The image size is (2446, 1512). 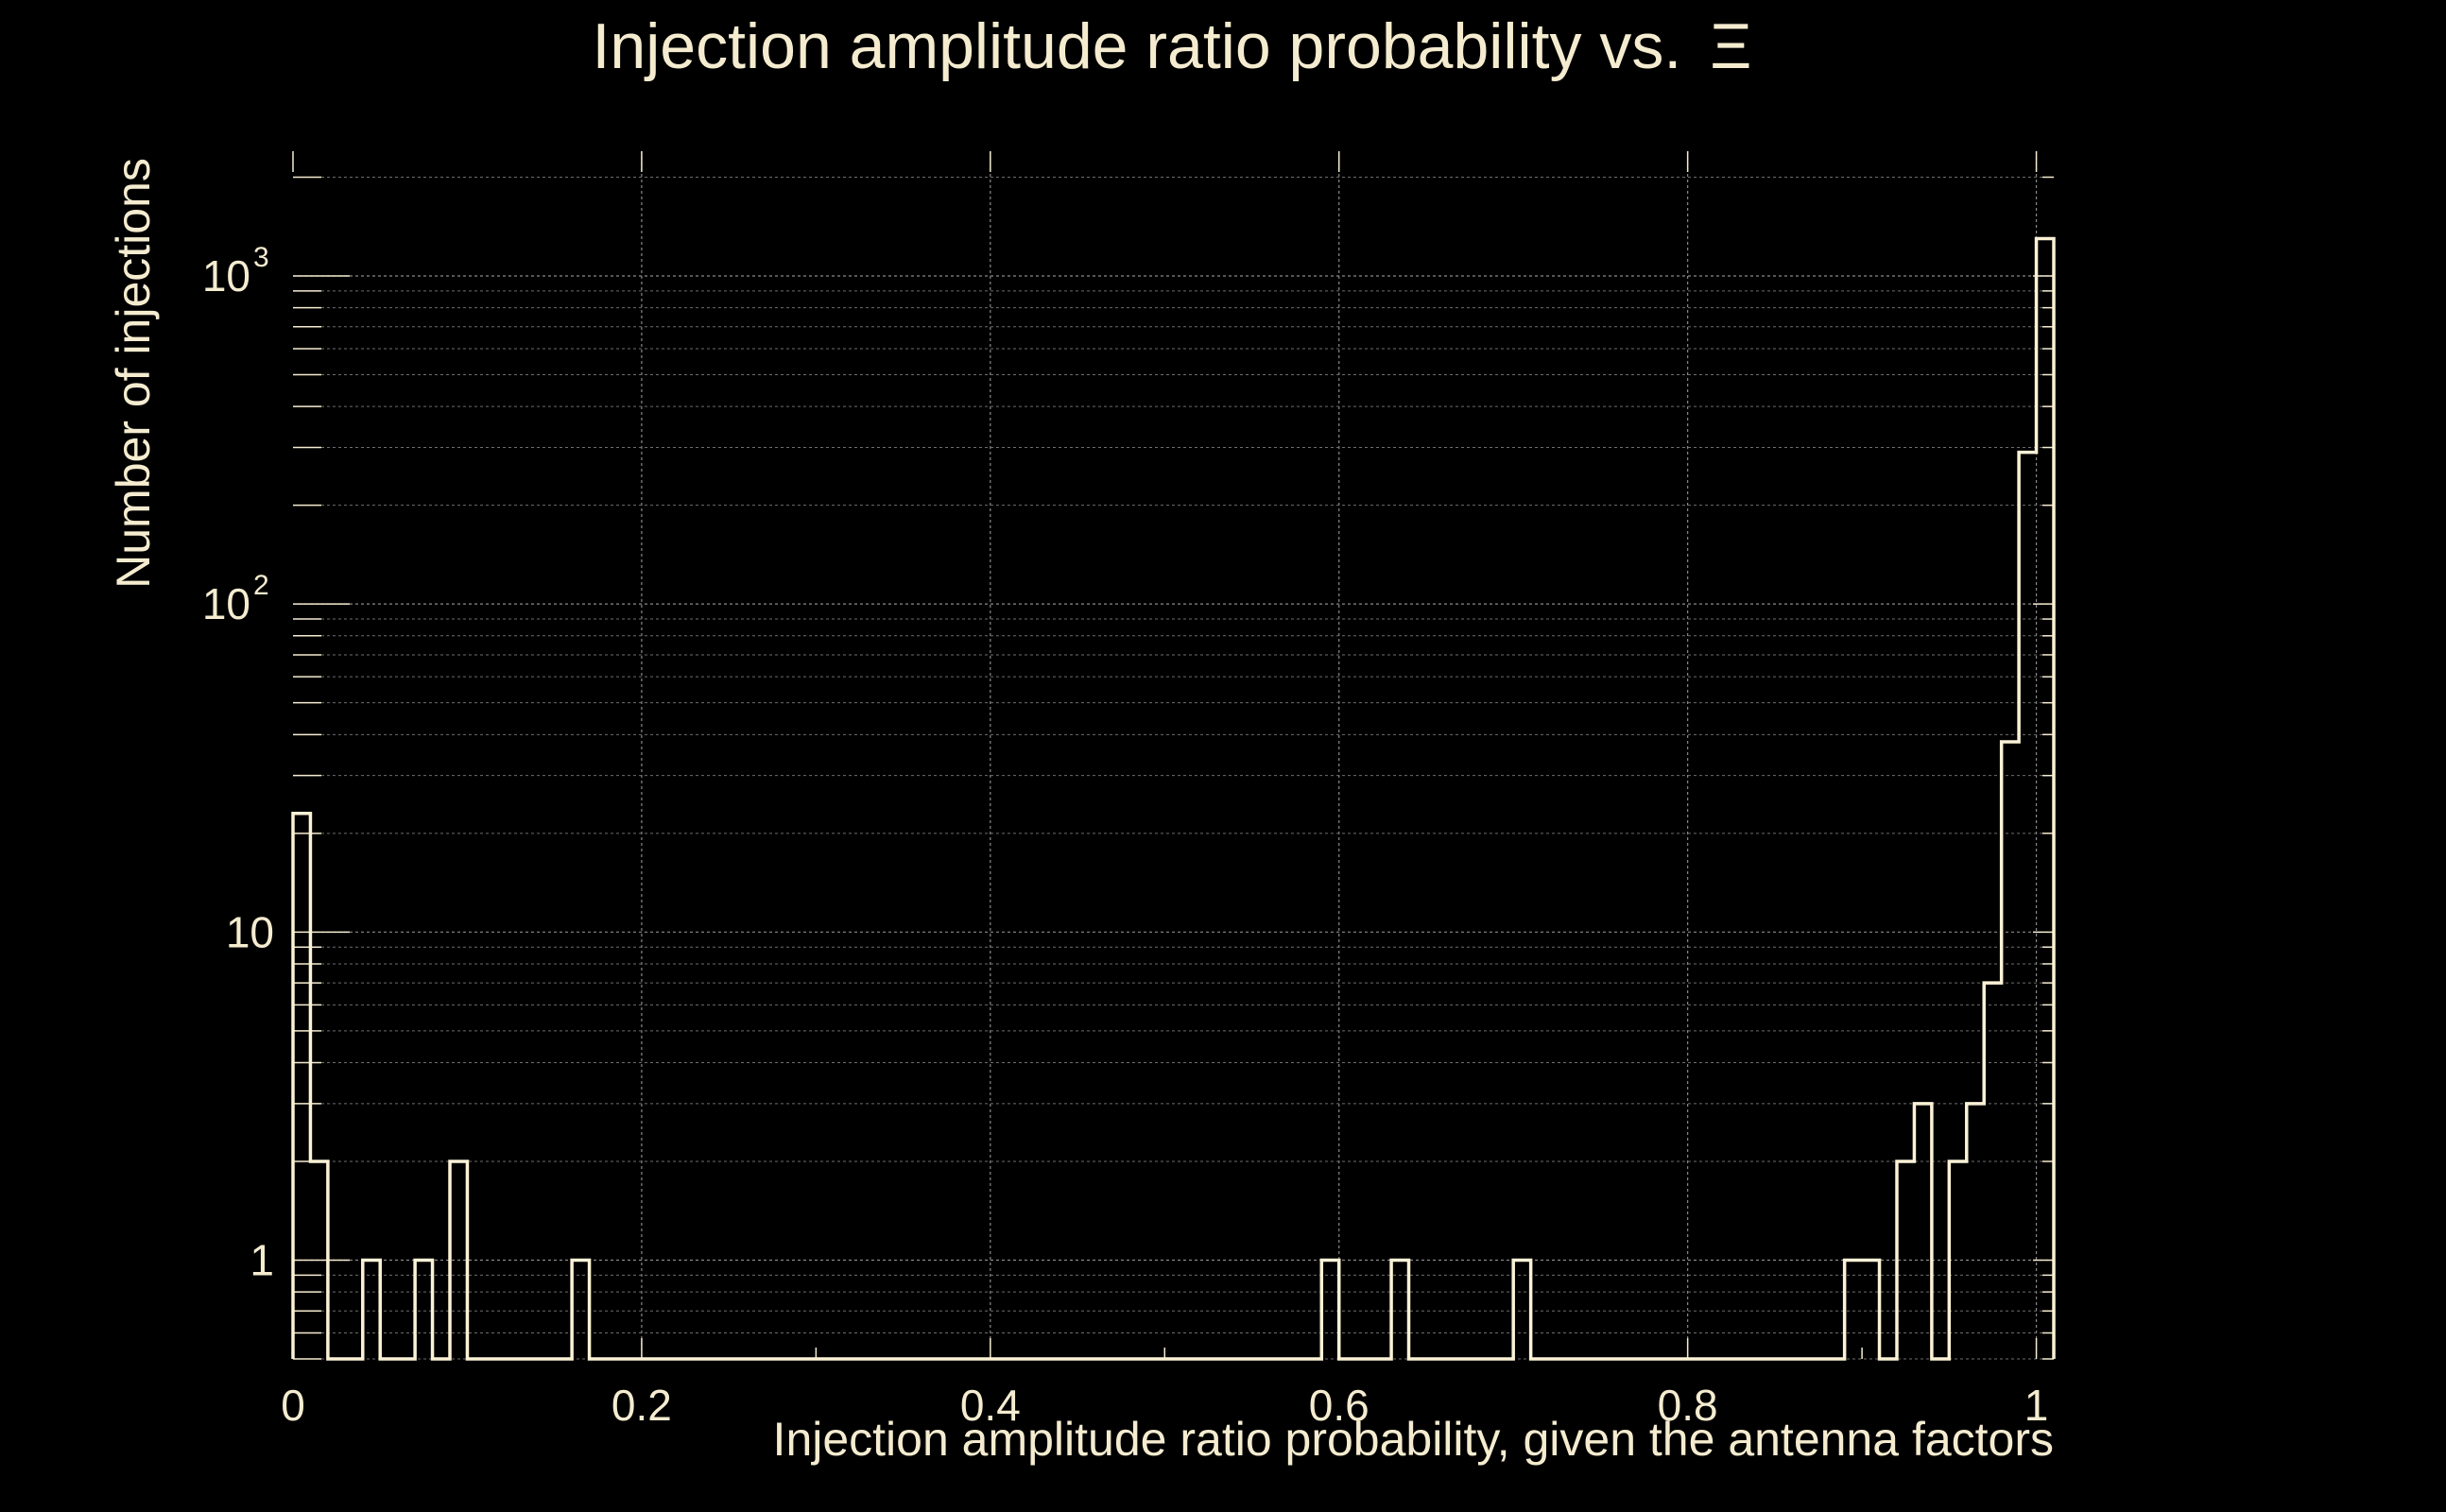 I want to click on x-tick-label: 1, so click(x=2036, y=1405).